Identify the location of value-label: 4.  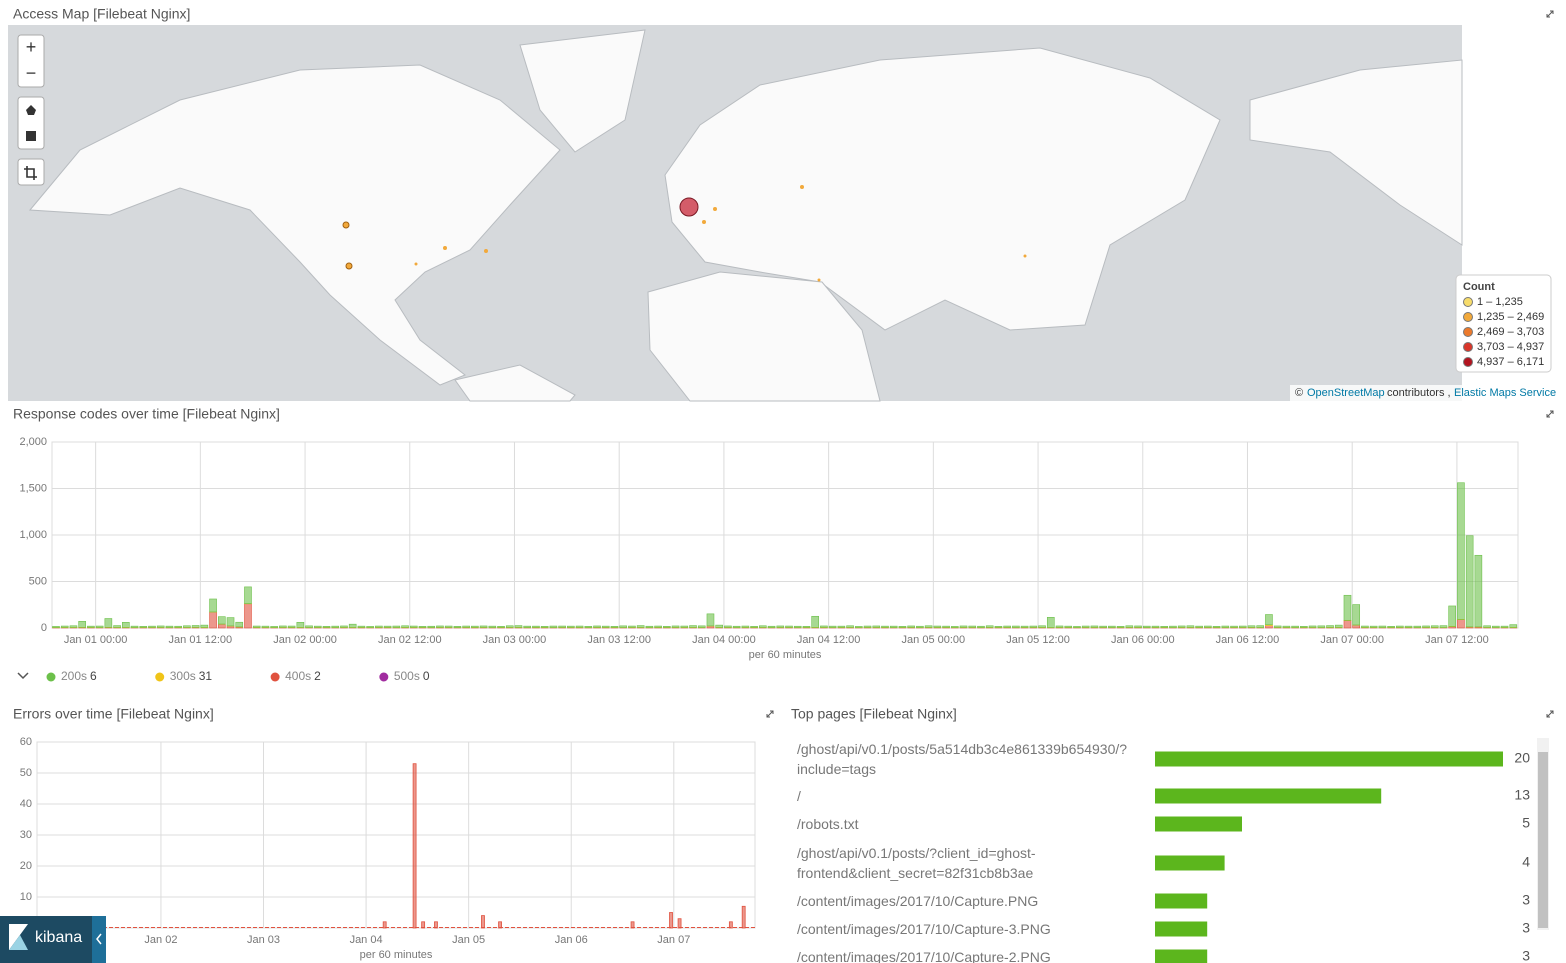
(1526, 862).